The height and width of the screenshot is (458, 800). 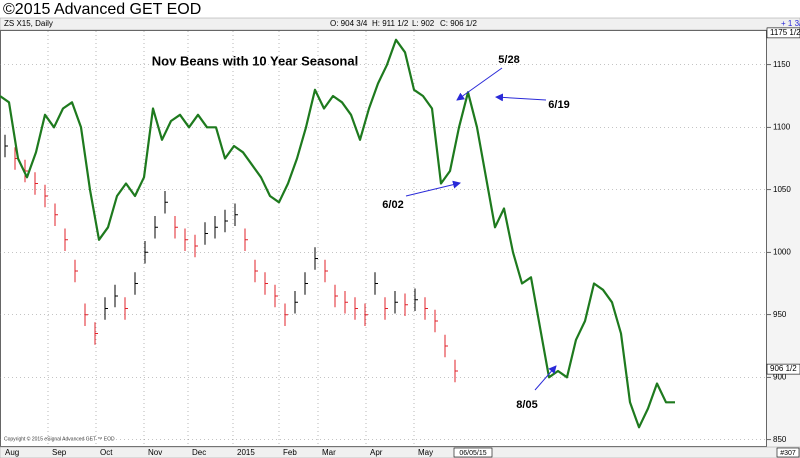 What do you see at coordinates (102, 9) in the screenshot?
I see `app-title: ©2015 Advanced GET EOD` at bounding box center [102, 9].